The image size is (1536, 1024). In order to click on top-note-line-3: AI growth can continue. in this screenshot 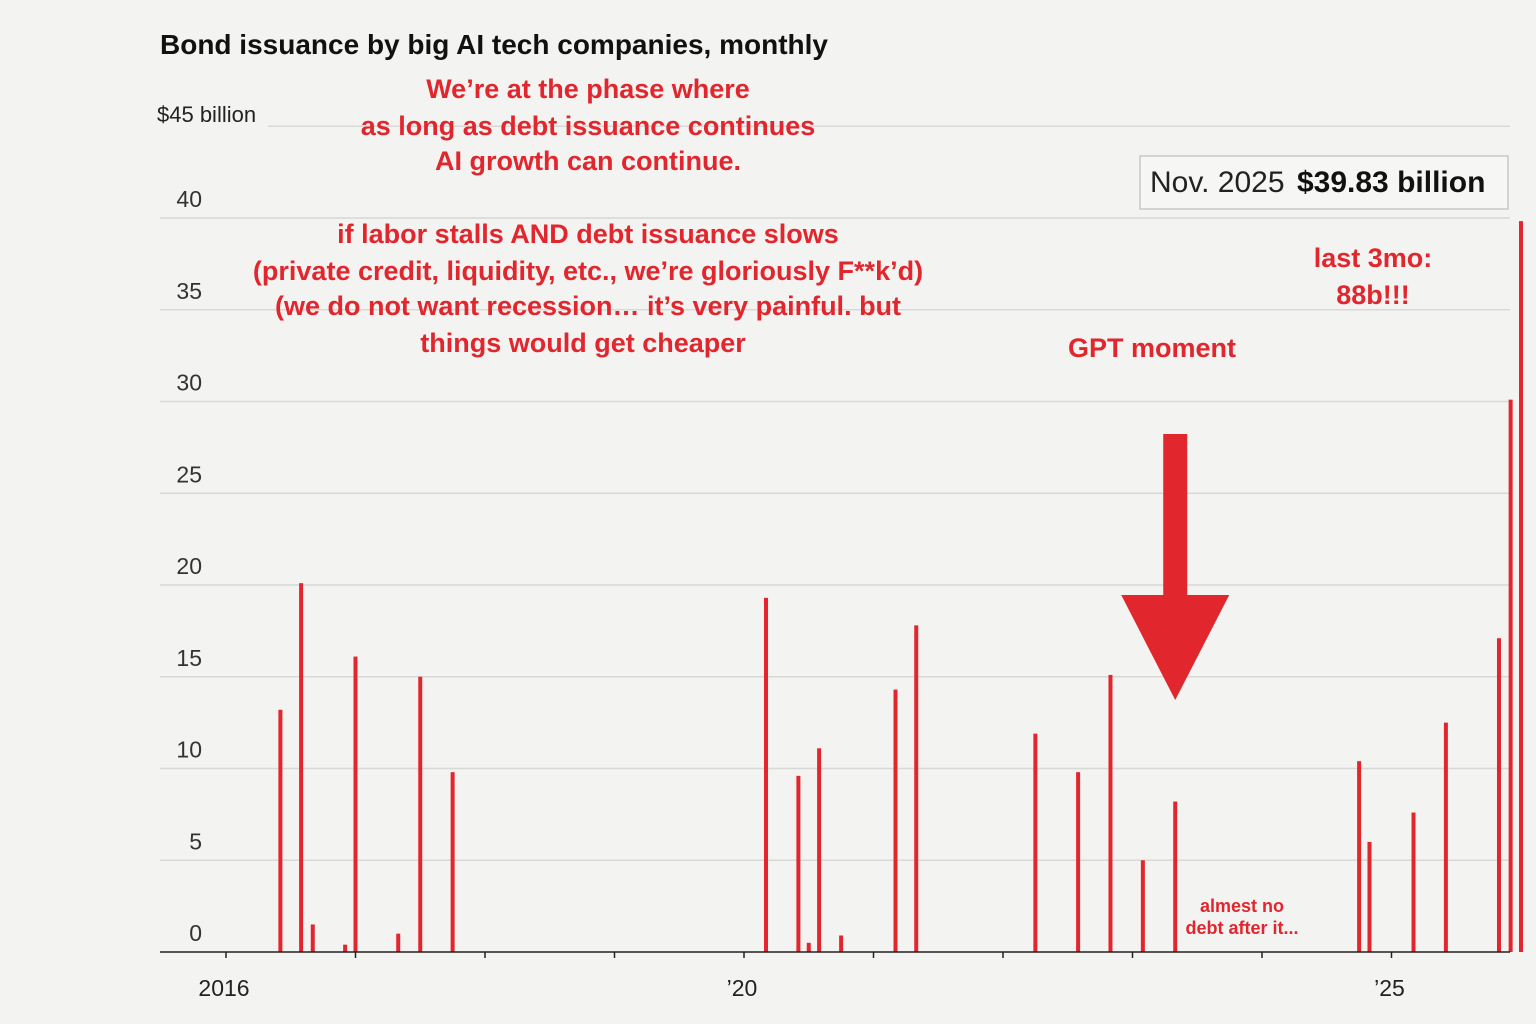, I will do `click(588, 161)`.